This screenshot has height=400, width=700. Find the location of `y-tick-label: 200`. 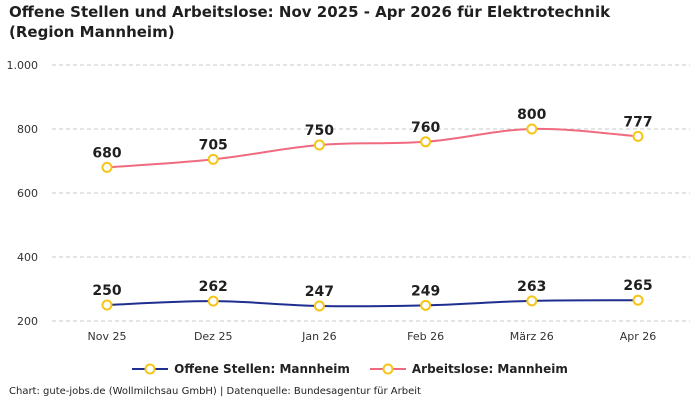

y-tick-label: 200 is located at coordinates (27, 321).